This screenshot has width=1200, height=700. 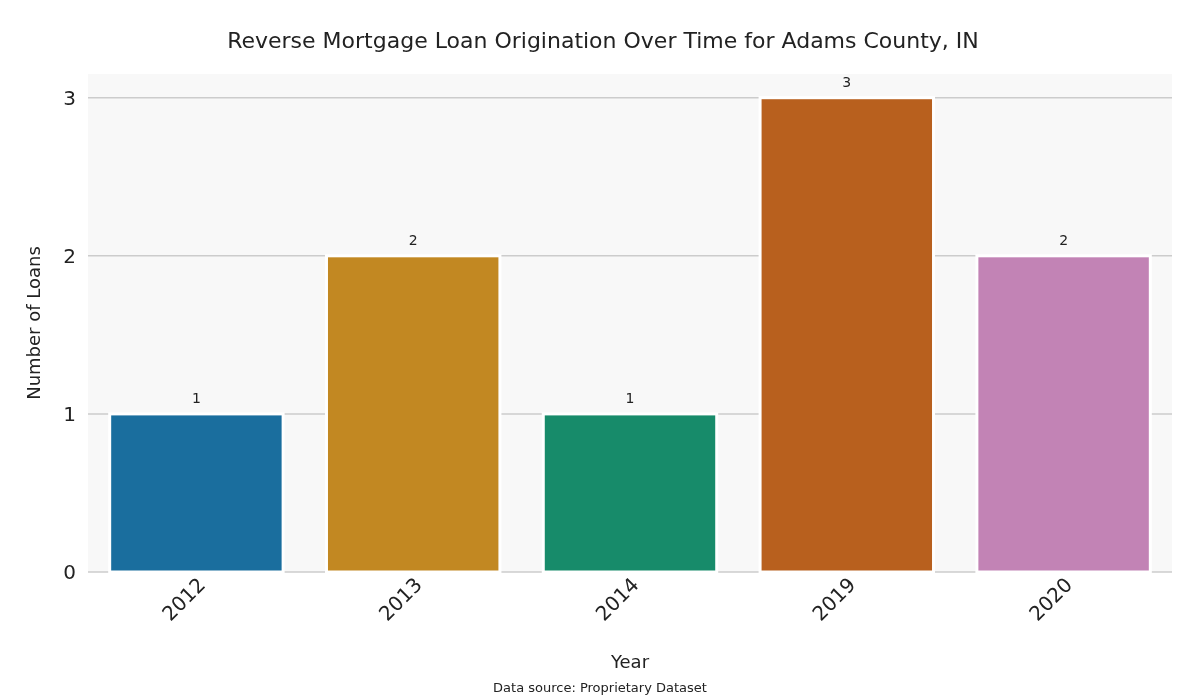 What do you see at coordinates (33, 323) in the screenshot?
I see `y-axis-title: Number of Loans` at bounding box center [33, 323].